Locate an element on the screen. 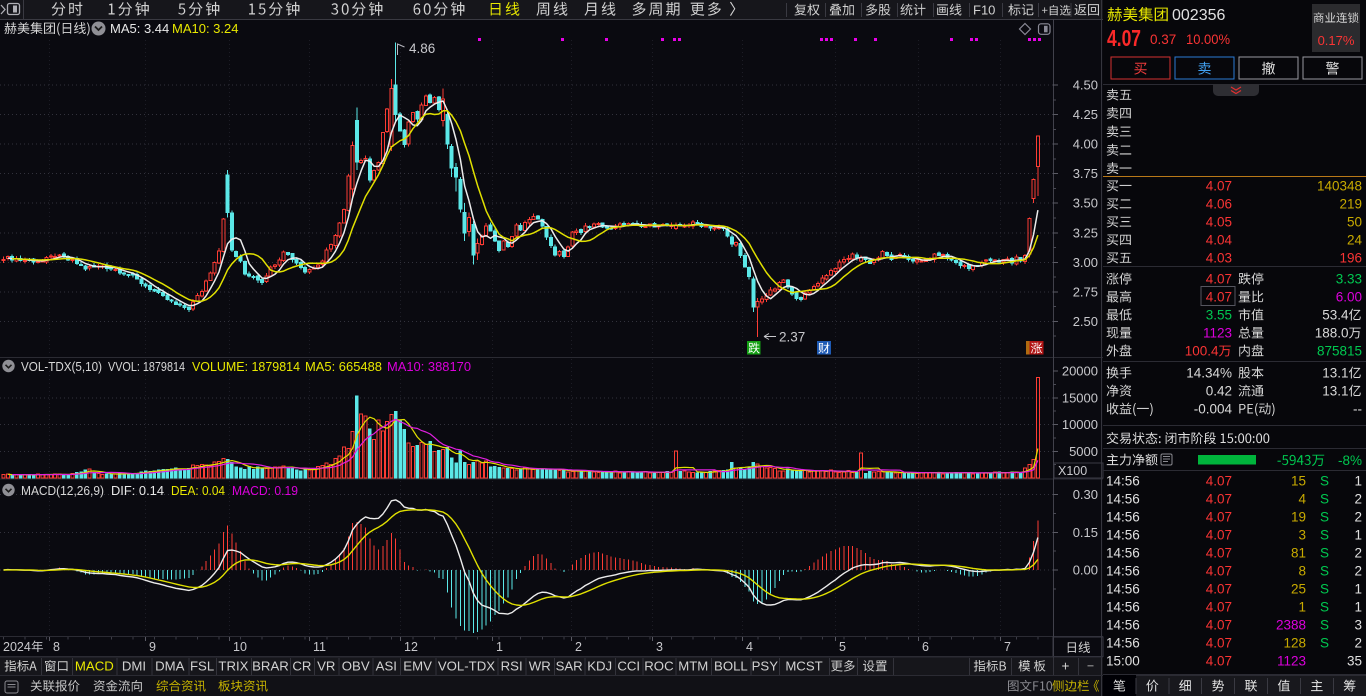 This screenshot has height=696, width=1366. svg-text: 4.50 is located at coordinates (1085, 85).